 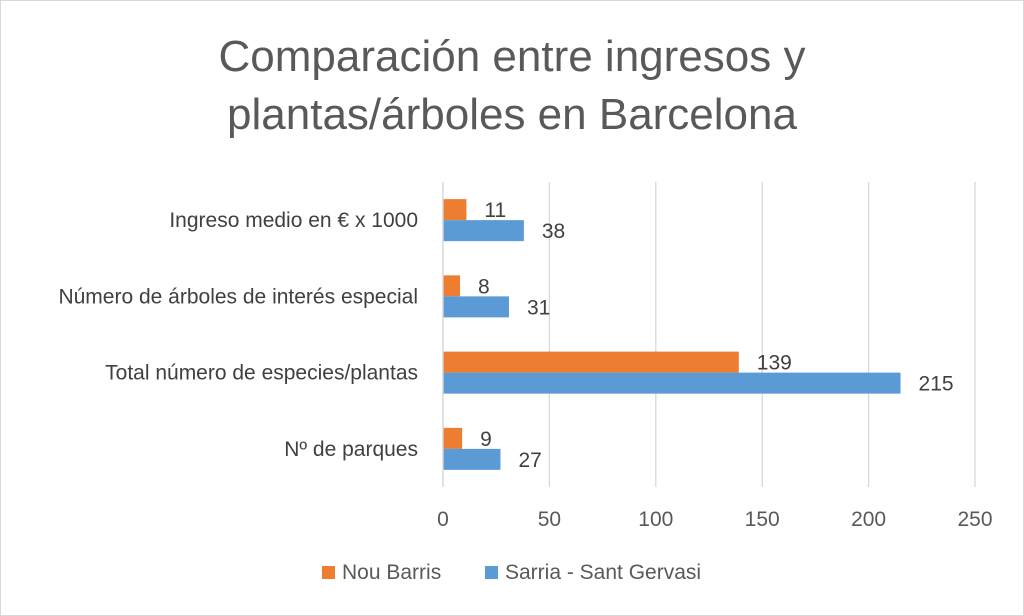 I want to click on data-label-1-1: 31, so click(x=538, y=307).